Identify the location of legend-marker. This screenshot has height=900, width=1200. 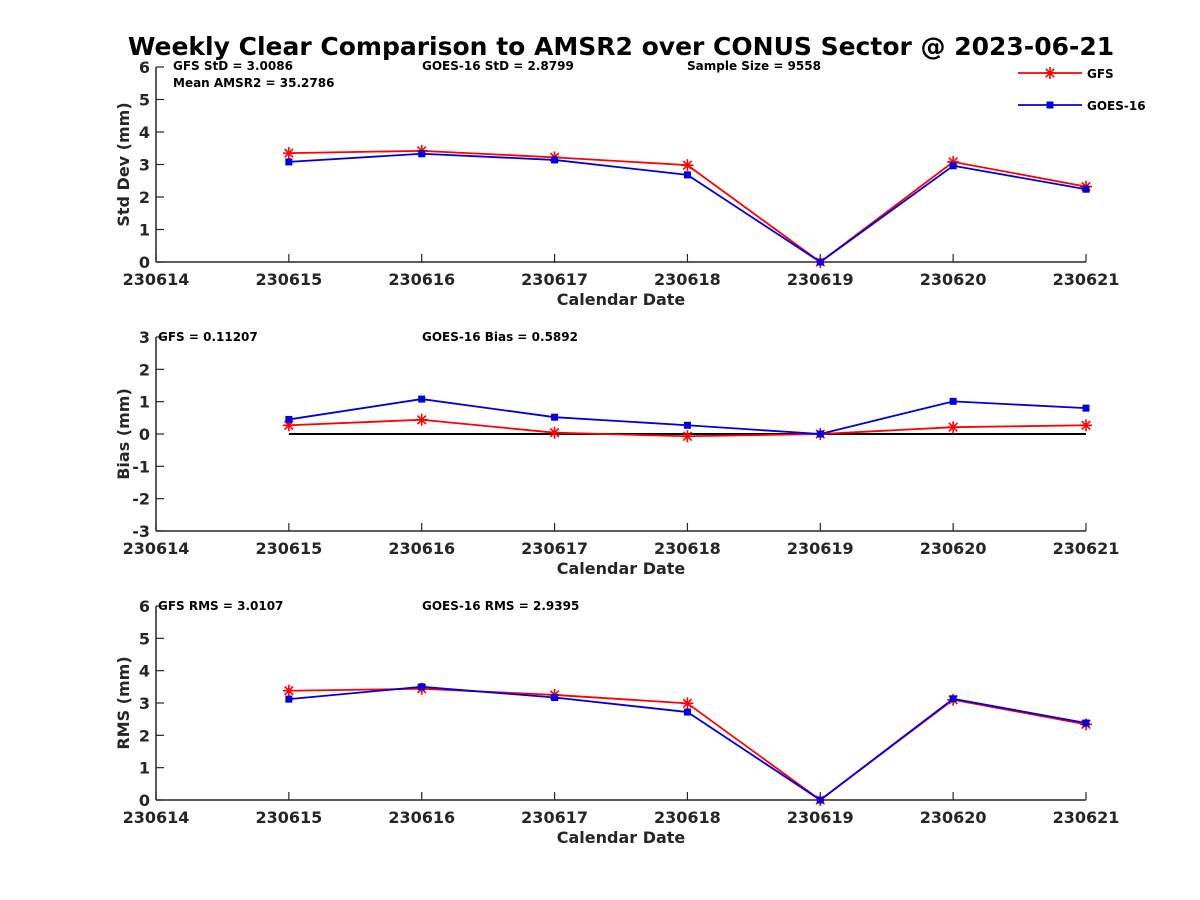
(1050, 73).